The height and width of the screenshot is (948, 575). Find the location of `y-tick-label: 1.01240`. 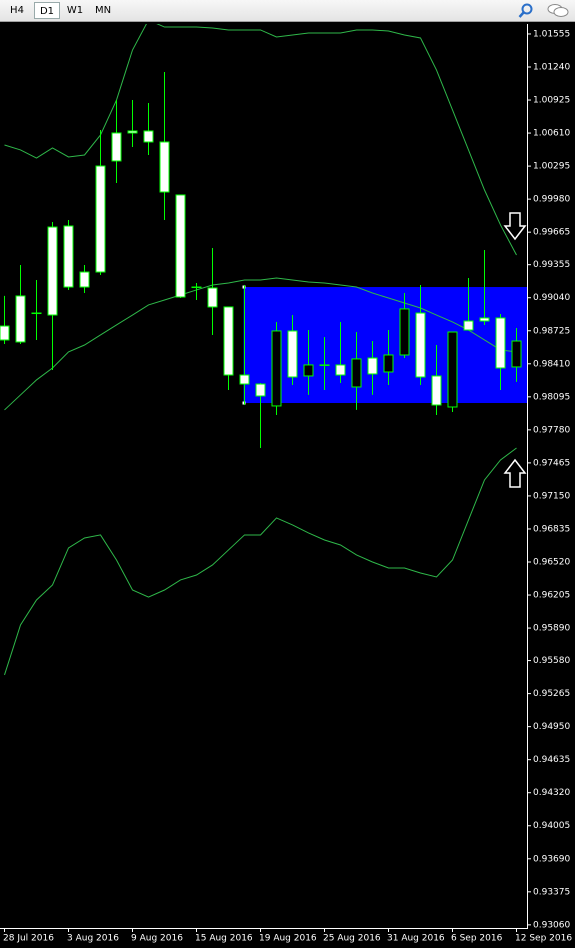

y-tick-label: 1.01240 is located at coordinates (551, 67).